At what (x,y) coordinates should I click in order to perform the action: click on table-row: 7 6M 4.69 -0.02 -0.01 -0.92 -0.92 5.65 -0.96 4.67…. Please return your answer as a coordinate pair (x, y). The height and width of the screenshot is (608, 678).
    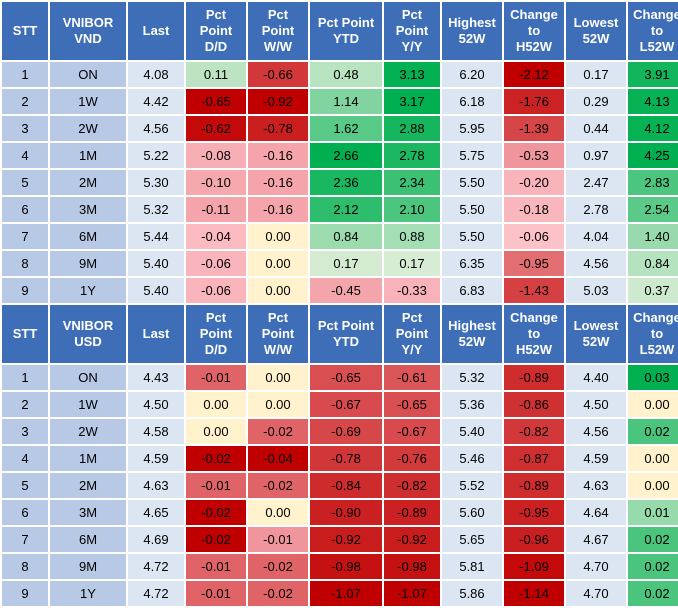
    Looking at the image, I should click on (340, 539).